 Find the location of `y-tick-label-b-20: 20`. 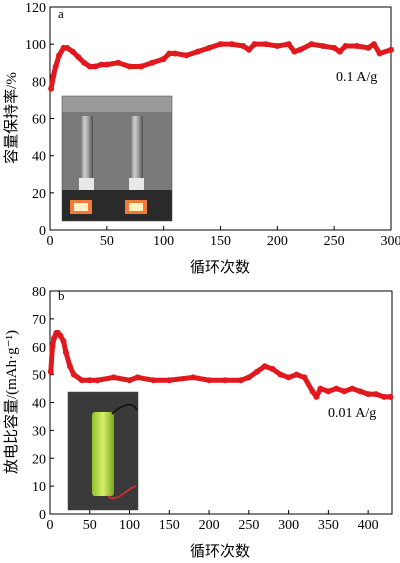

y-tick-label-b-20: 20 is located at coordinates (39, 459).